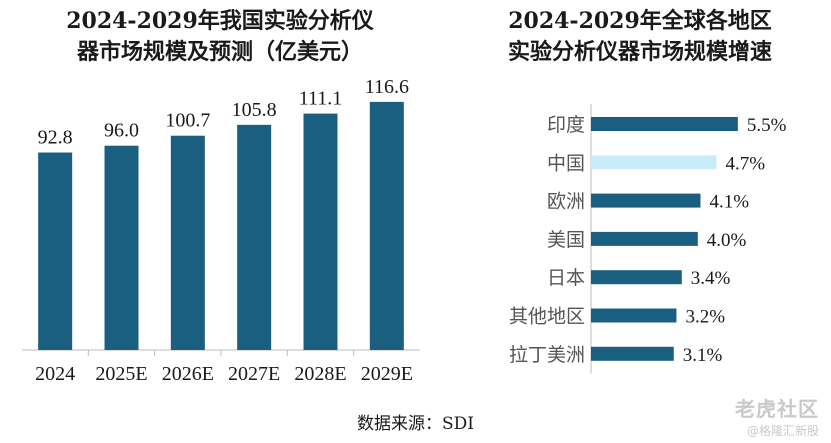 Image resolution: width=831 pixels, height=443 pixels. Describe the element at coordinates (632, 353) in the screenshot. I see `hbar-拉丁美洲` at that location.